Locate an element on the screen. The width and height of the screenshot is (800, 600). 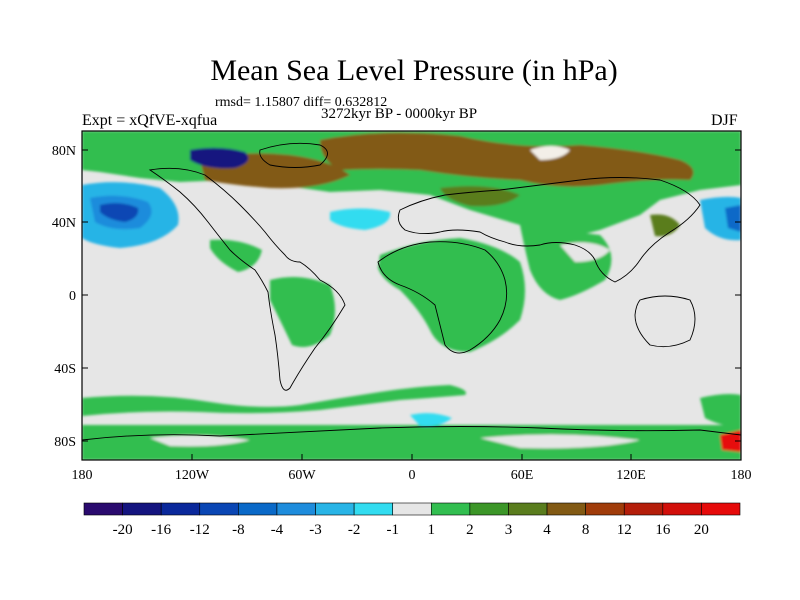
coastline-americas is located at coordinates (247, 279).